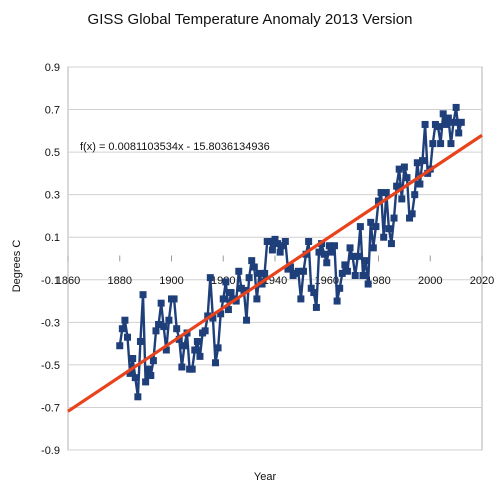 The height and width of the screenshot is (487, 500). What do you see at coordinates (175, 147) in the screenshot?
I see `trendline-equation: f(x) = 0.0081103534x - 15.8036134936` at bounding box center [175, 147].